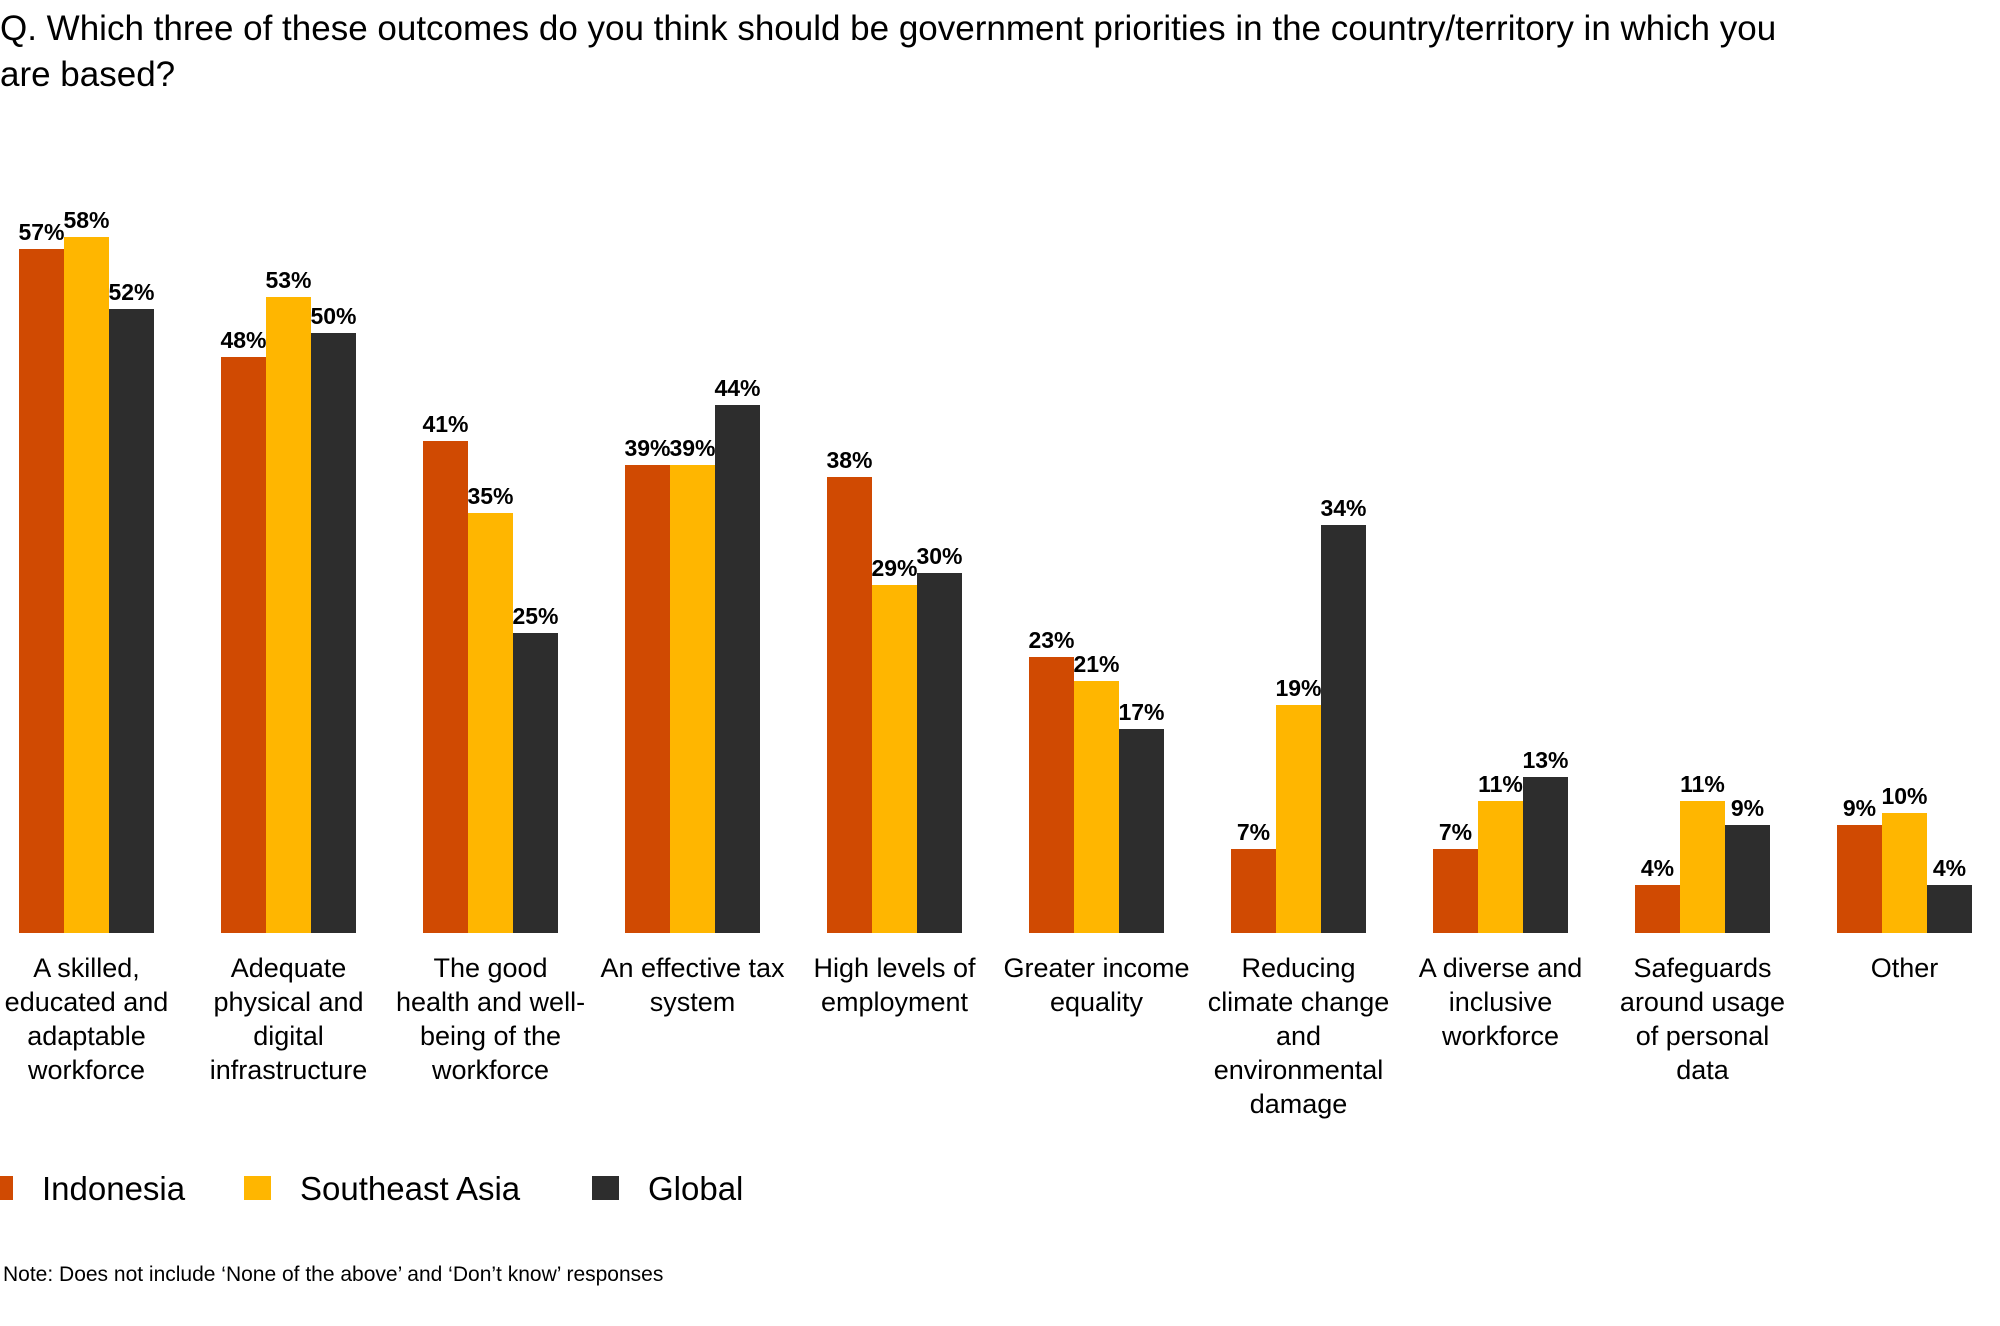 This screenshot has height=1326, width=2000. Describe the element at coordinates (1702, 1002) in the screenshot. I see `category-label: around usage` at that location.